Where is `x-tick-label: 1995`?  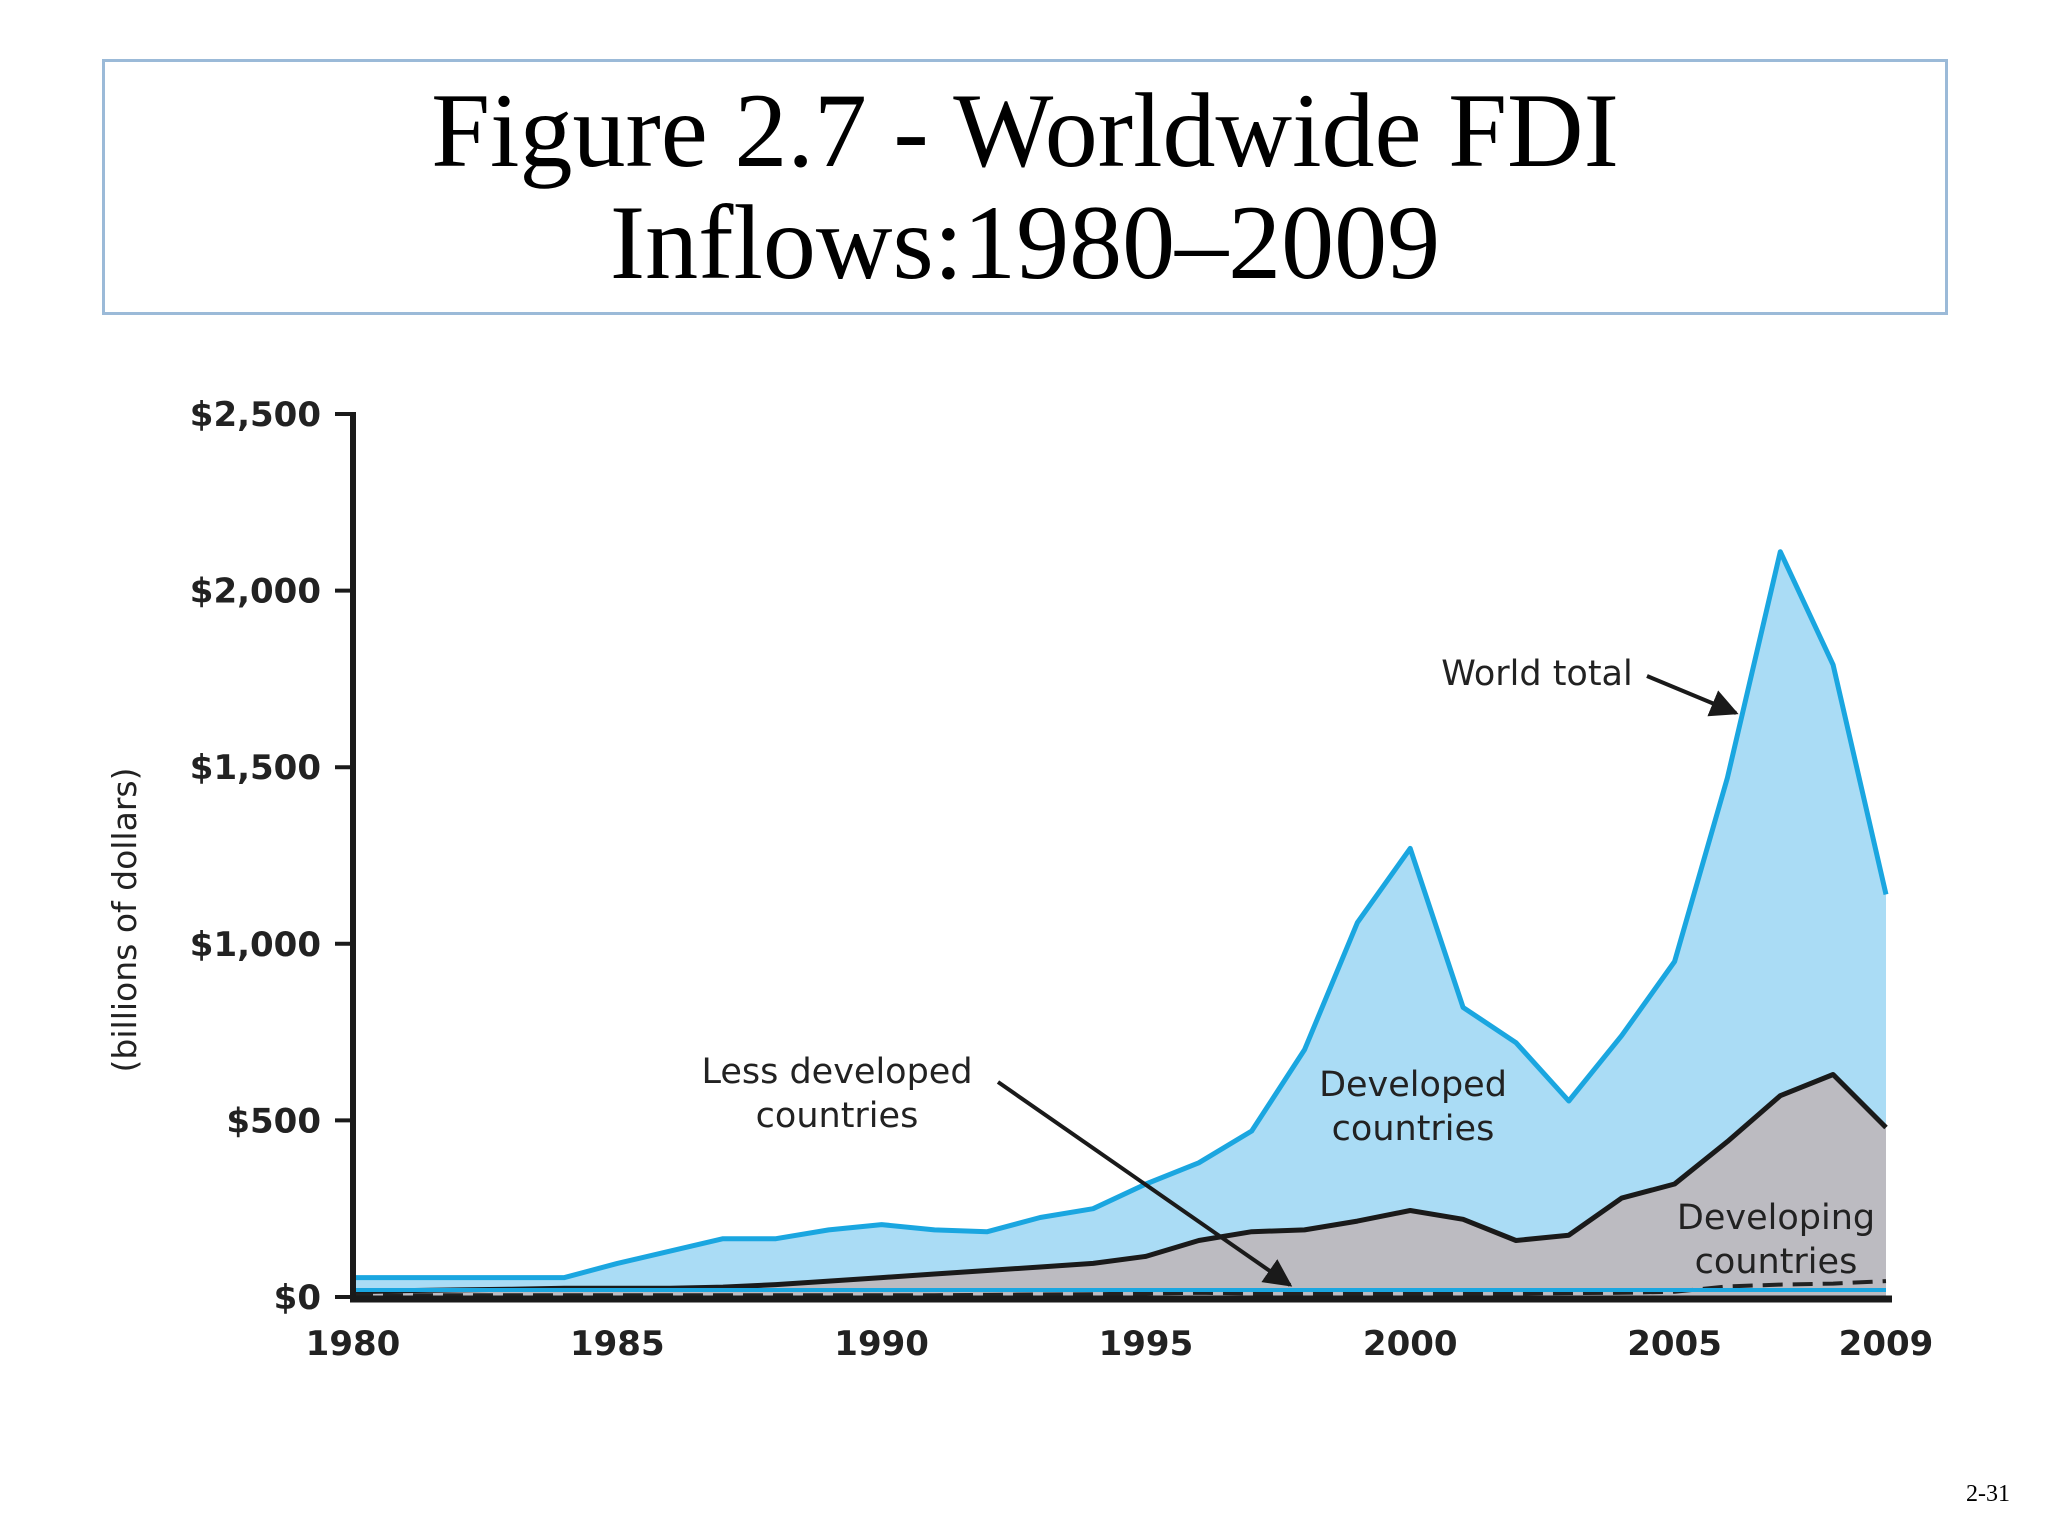 x-tick-label: 1995 is located at coordinates (1146, 1344).